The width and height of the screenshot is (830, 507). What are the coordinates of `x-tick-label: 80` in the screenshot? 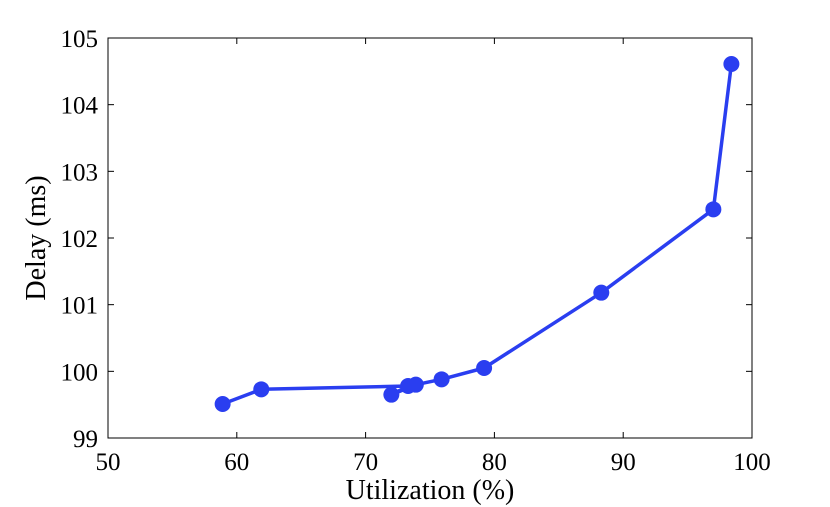 It's located at (494, 462).